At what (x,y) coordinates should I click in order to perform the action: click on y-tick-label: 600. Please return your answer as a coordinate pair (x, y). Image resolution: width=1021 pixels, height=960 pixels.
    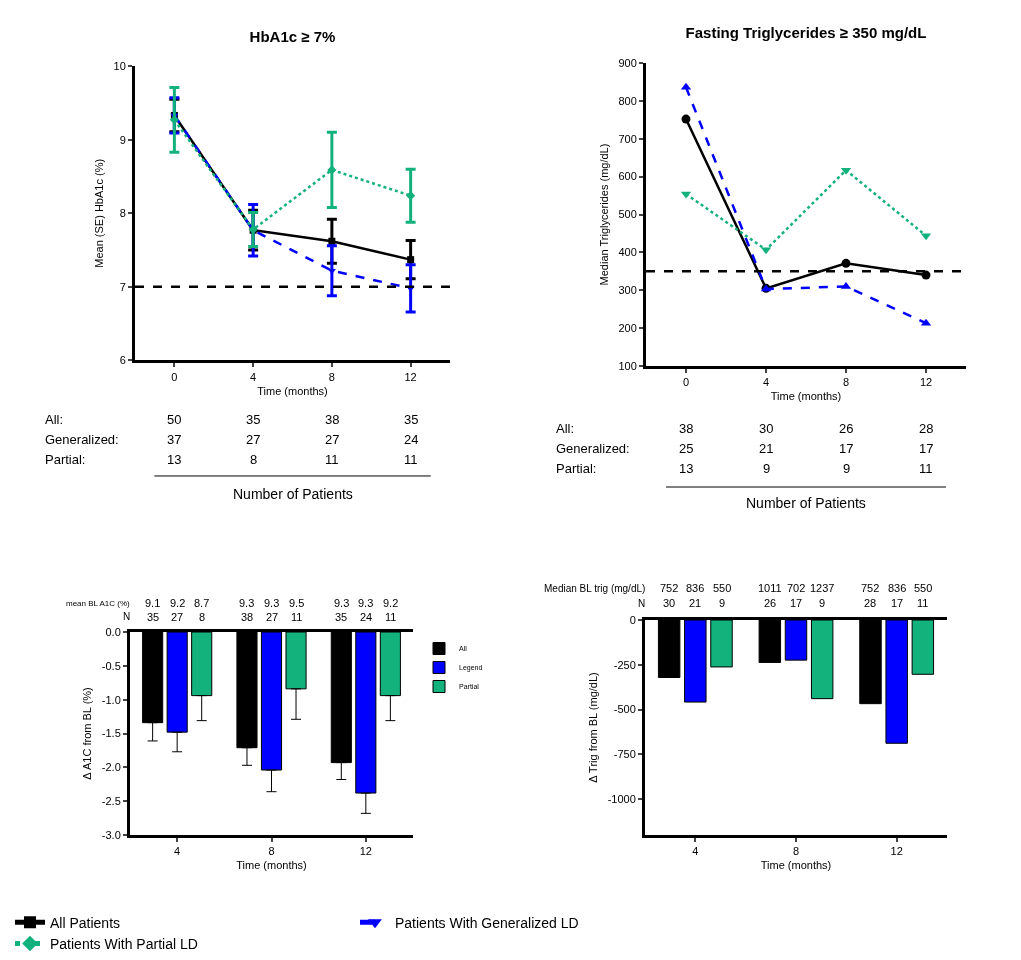
    Looking at the image, I should click on (627, 176).